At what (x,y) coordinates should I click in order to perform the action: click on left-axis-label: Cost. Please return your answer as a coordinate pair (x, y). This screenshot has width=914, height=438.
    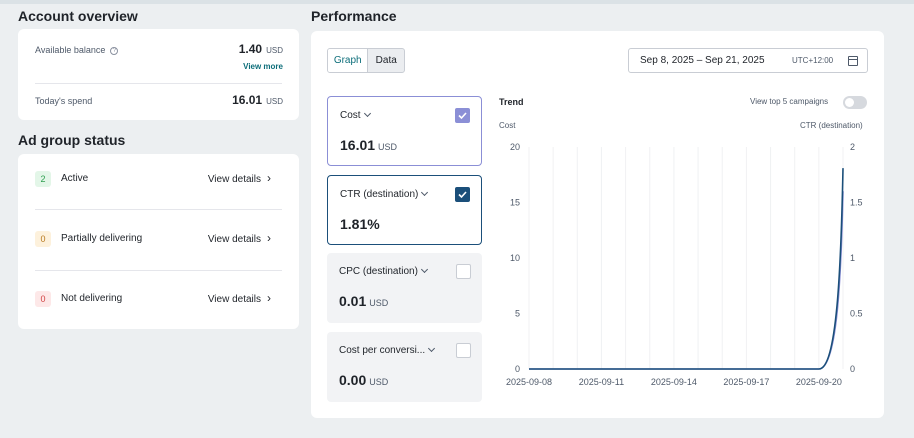
    Looking at the image, I should click on (507, 125).